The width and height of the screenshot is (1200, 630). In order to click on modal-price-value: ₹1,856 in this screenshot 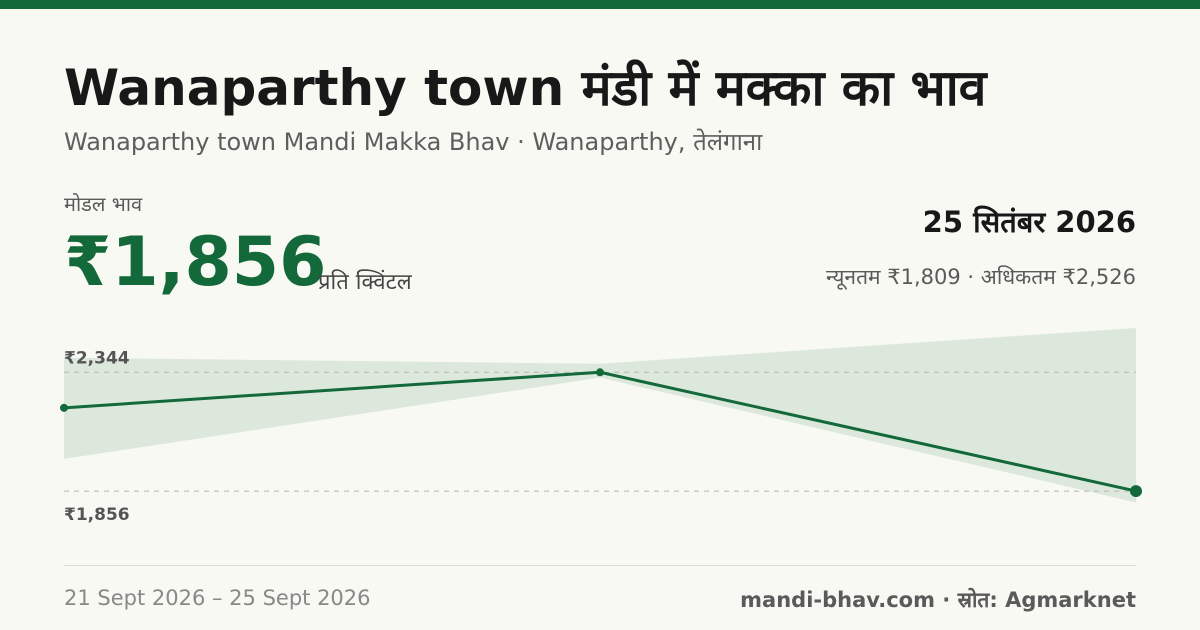, I will do `click(195, 262)`.